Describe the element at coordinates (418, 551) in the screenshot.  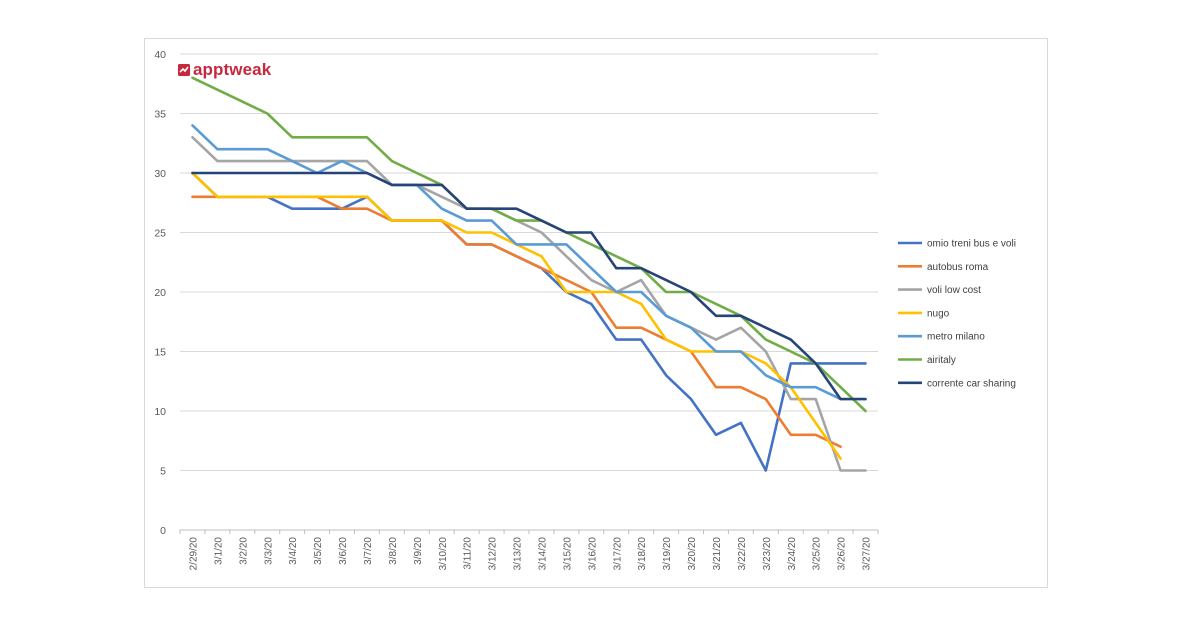
I see `x-tick-label: 3/9/20` at that location.